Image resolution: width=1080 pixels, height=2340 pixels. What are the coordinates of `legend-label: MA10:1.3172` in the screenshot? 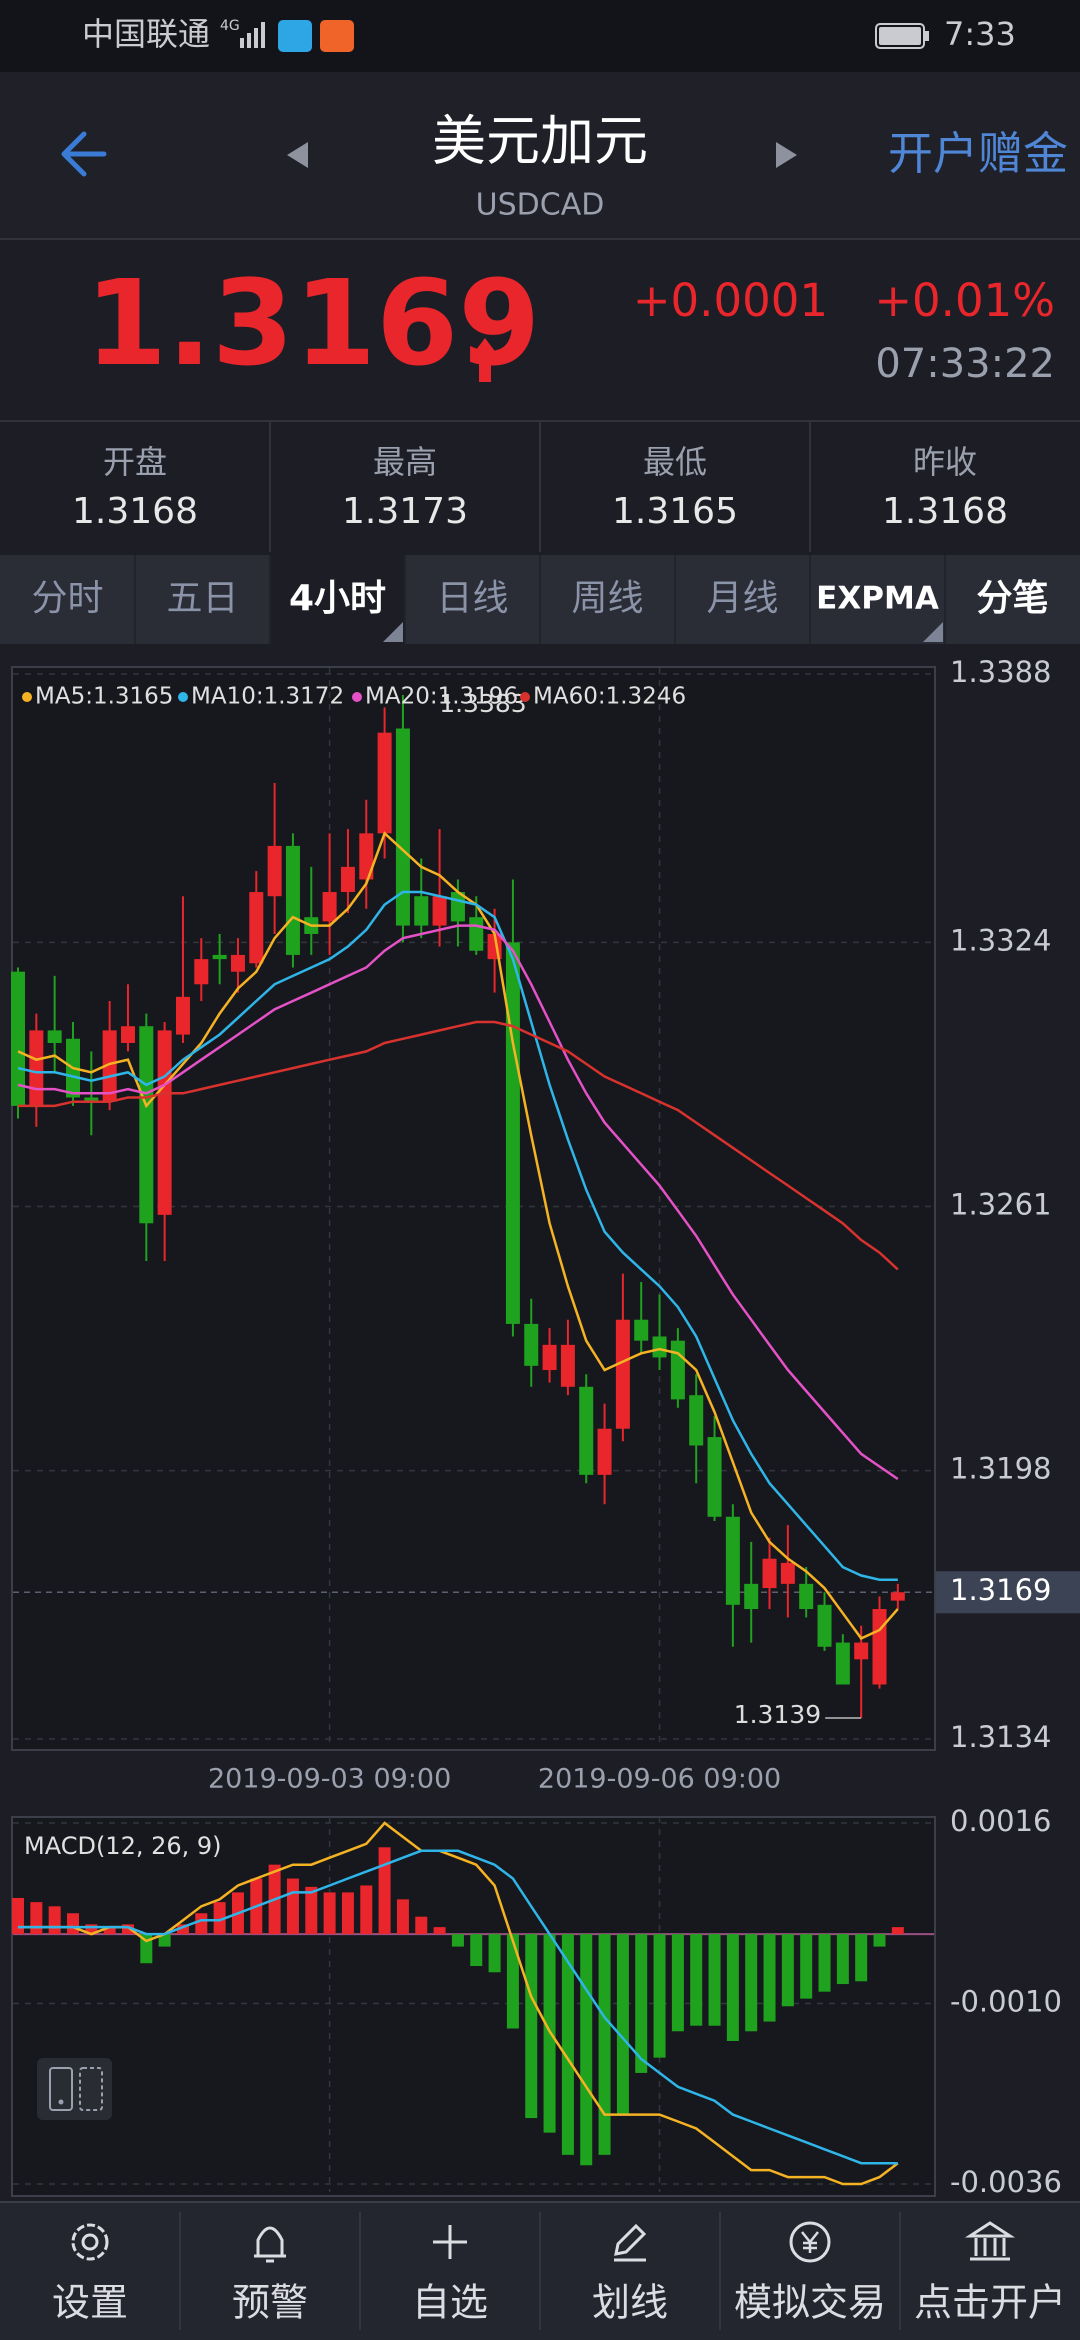 It's located at (267, 697).